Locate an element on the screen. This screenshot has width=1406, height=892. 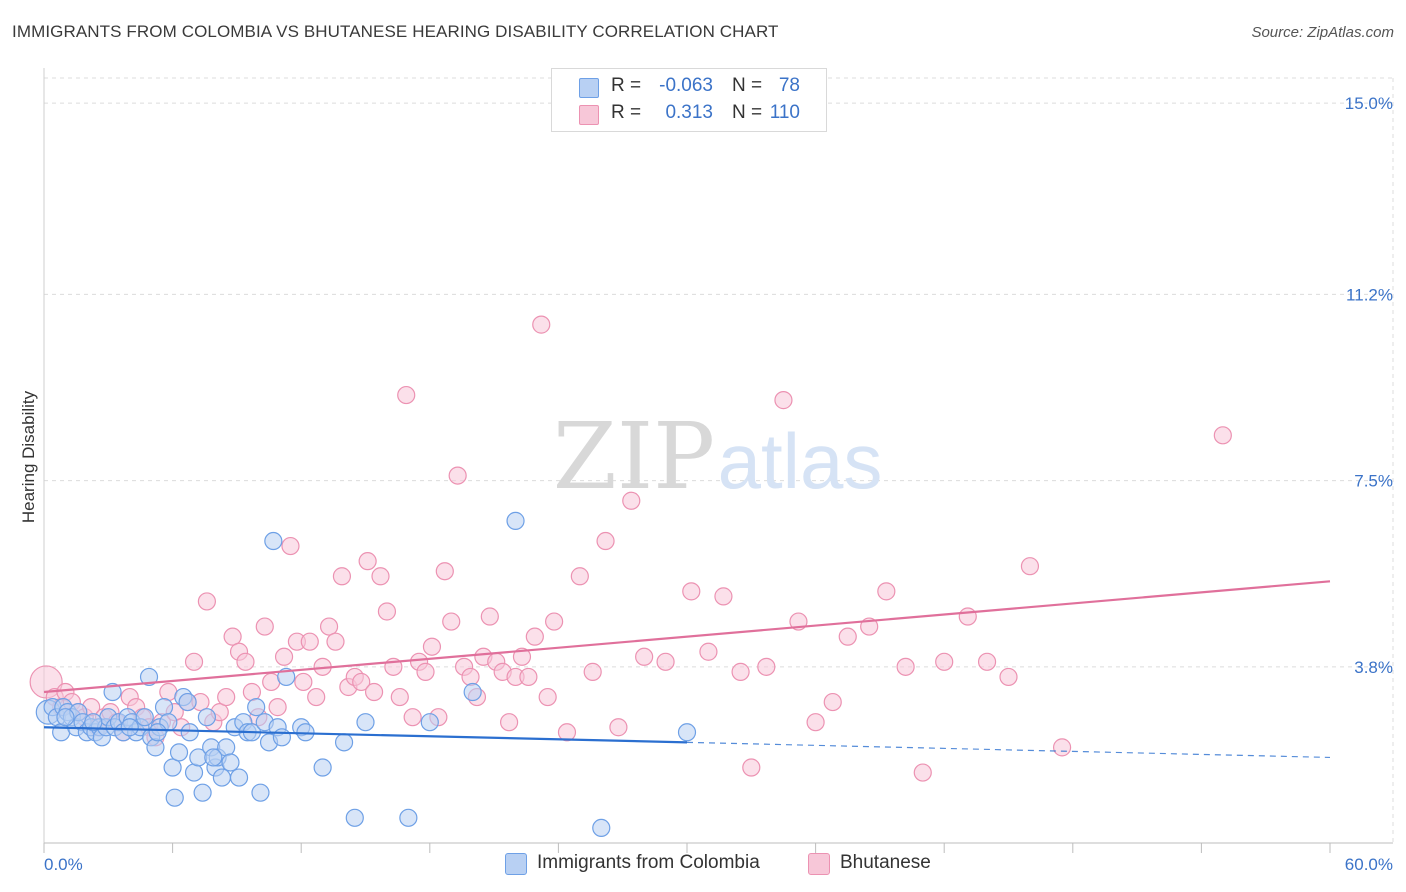
y-tick-label: 15.0% is located at coordinates (1369, 103).